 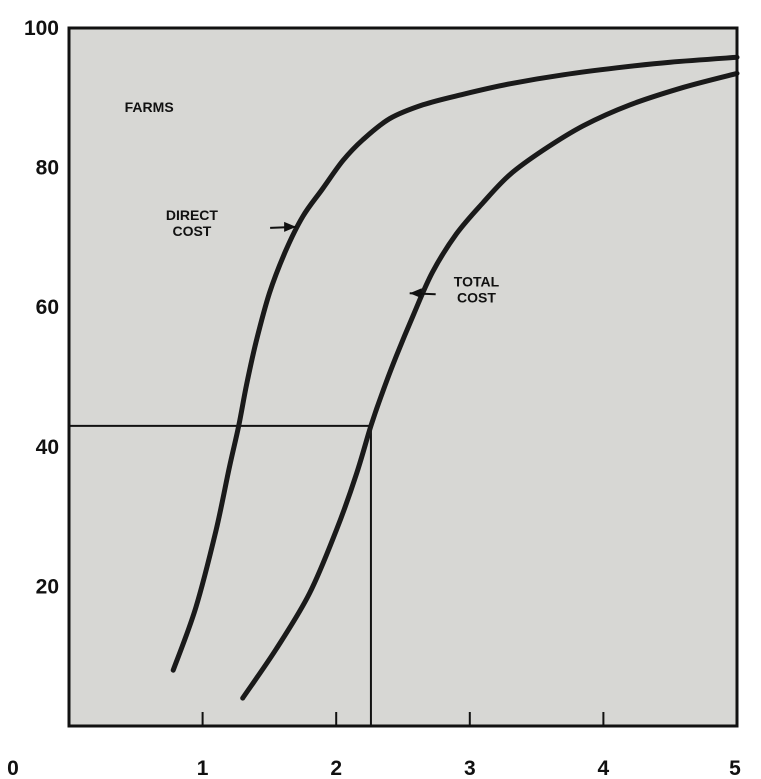 What do you see at coordinates (203, 768) in the screenshot?
I see `x-tick-label: 1` at bounding box center [203, 768].